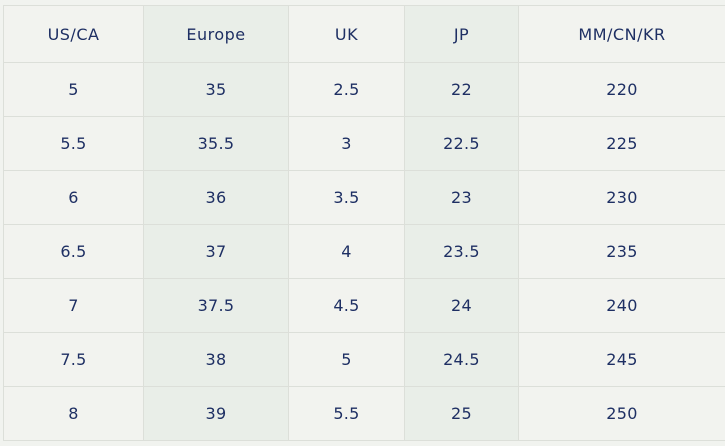  Describe the element at coordinates (73, 197) in the screenshot. I see `table-cell: 6` at that location.